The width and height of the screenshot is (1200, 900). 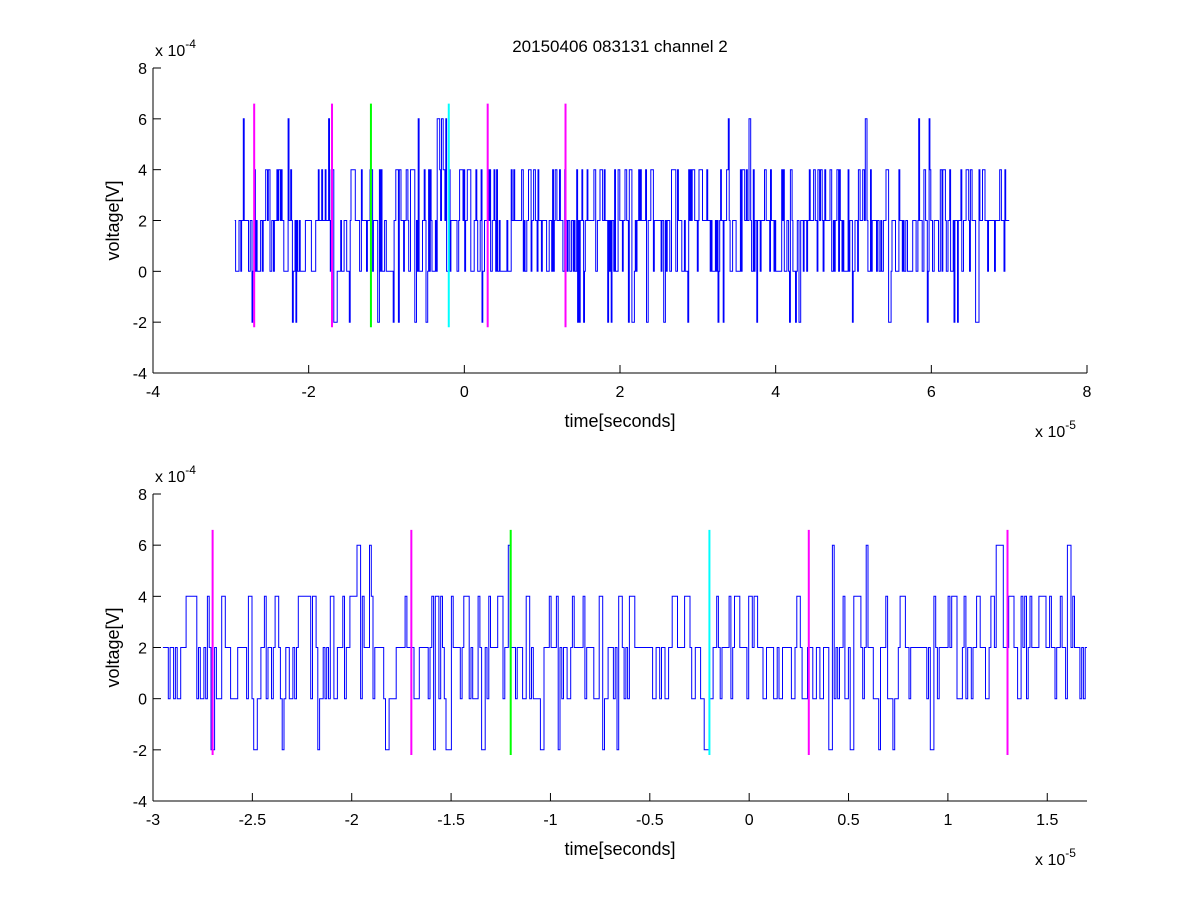 What do you see at coordinates (1087, 392) in the screenshot?
I see `x-tick-label: 8` at bounding box center [1087, 392].